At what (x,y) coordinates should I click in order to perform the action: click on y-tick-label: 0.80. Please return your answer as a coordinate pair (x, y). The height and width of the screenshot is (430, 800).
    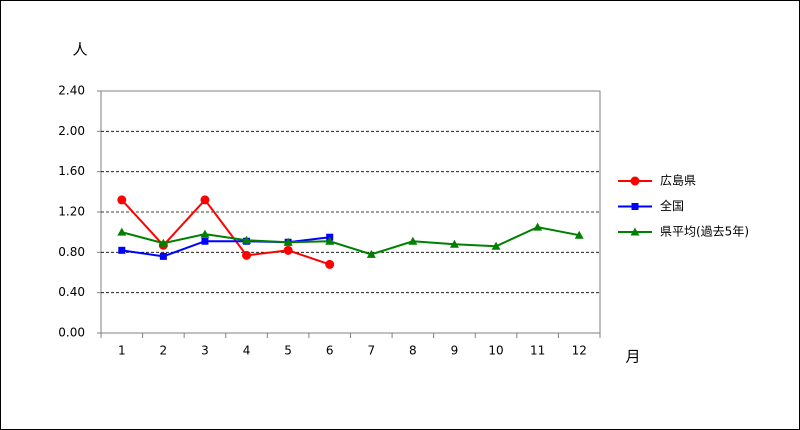
    Looking at the image, I should click on (71, 252).